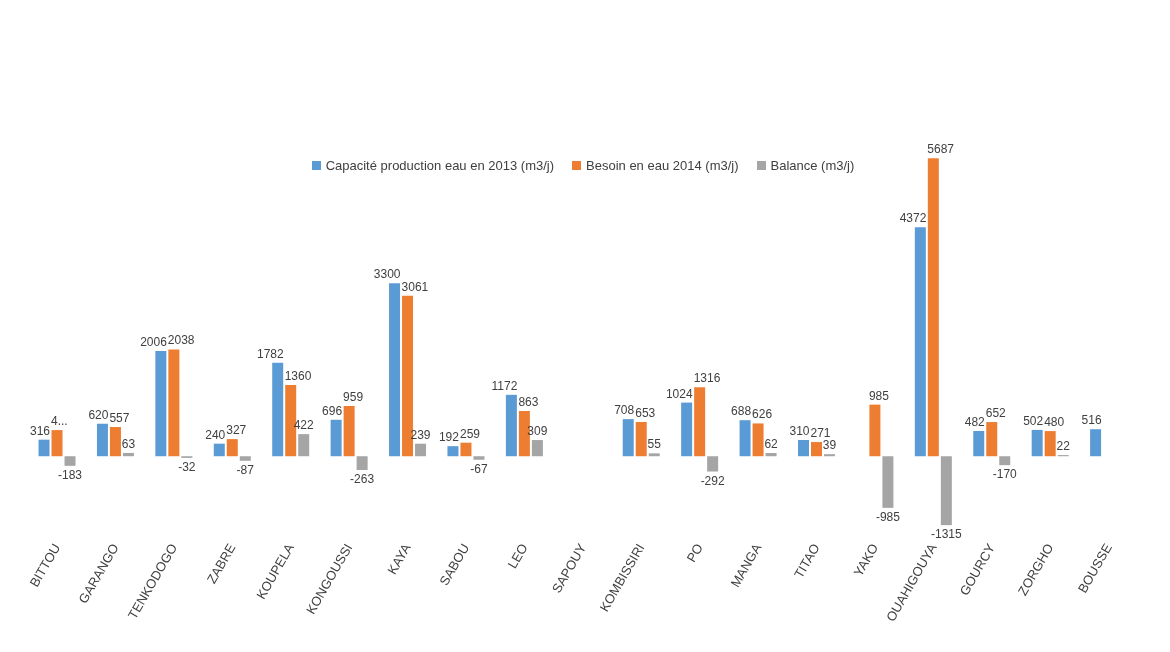 The width and height of the screenshot is (1170, 652). Describe the element at coordinates (181, 340) in the screenshot. I see `data-label: 2038` at that location.